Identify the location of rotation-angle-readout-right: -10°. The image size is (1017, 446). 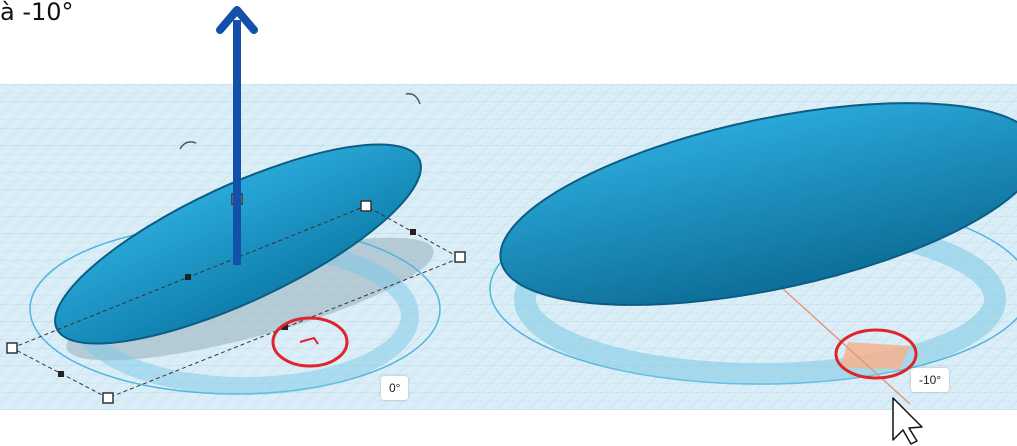
(930, 380).